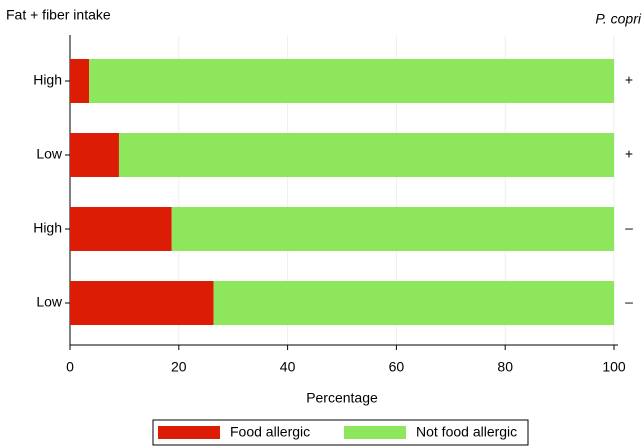 Image resolution: width=643 pixels, height=447 pixels. Describe the element at coordinates (270, 432) in the screenshot. I see `legend-label: Food allergic` at that location.